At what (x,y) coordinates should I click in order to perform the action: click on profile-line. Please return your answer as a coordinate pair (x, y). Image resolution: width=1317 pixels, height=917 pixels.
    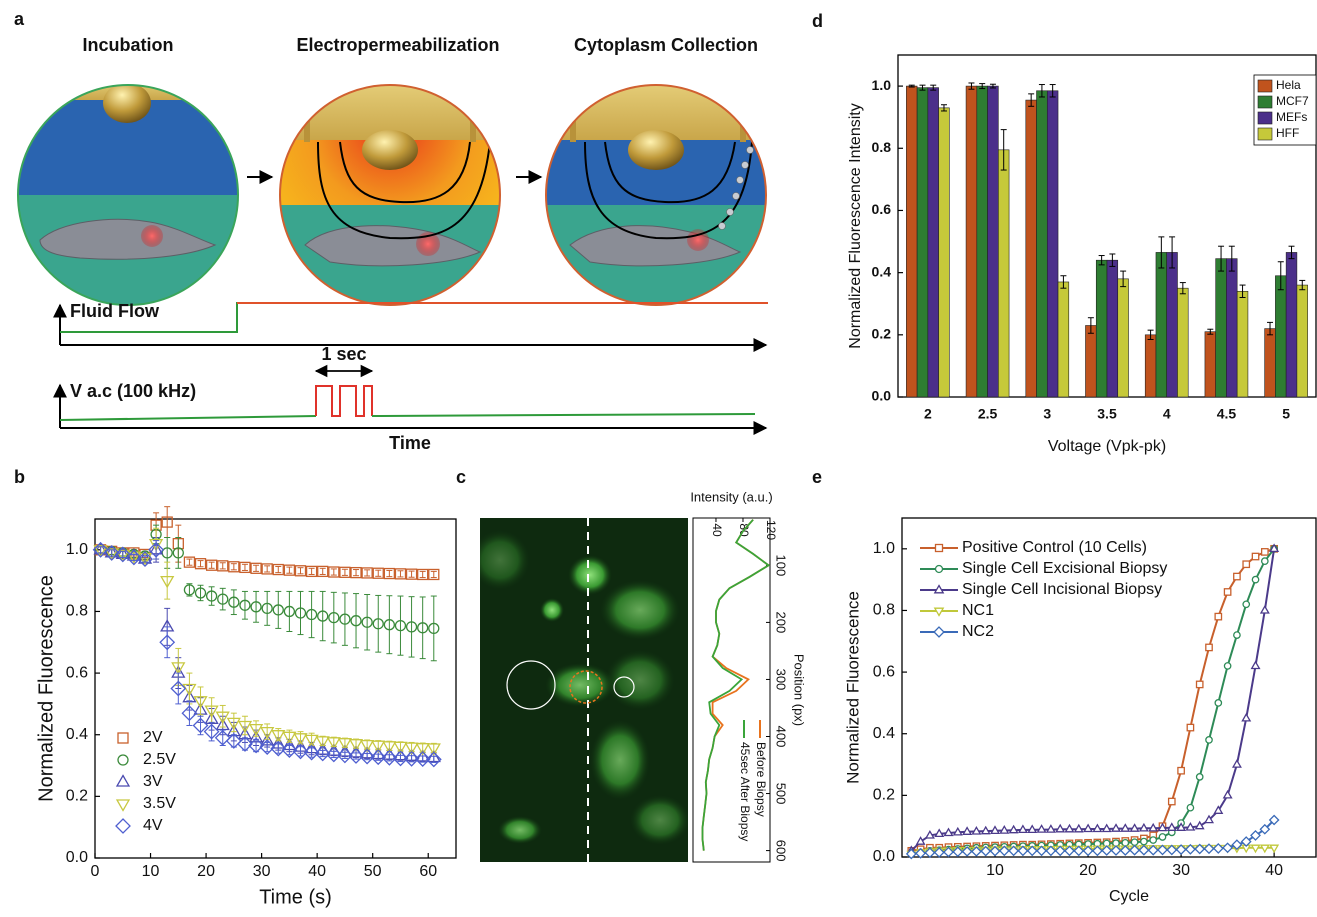
    Looking at the image, I should click on (736, 685).